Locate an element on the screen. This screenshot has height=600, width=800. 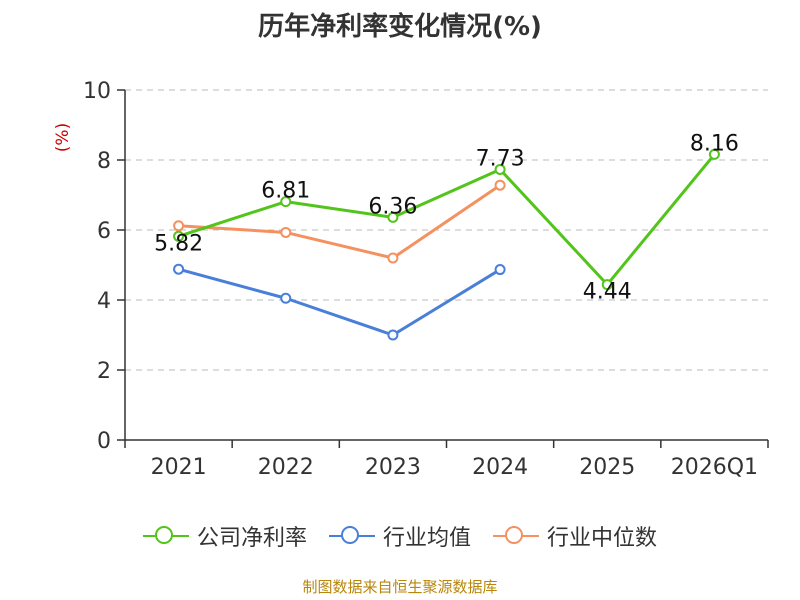
y-tick-label: 0 is located at coordinates (104, 441).